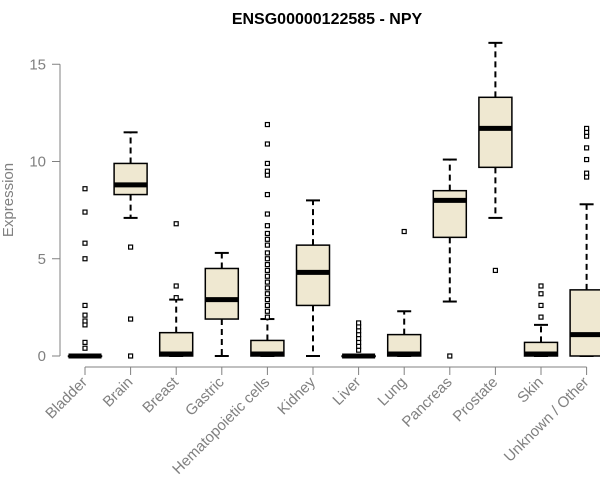 The width and height of the screenshot is (600, 500). Describe the element at coordinates (8, 200) in the screenshot. I see `y-axis-label: Expression` at that location.